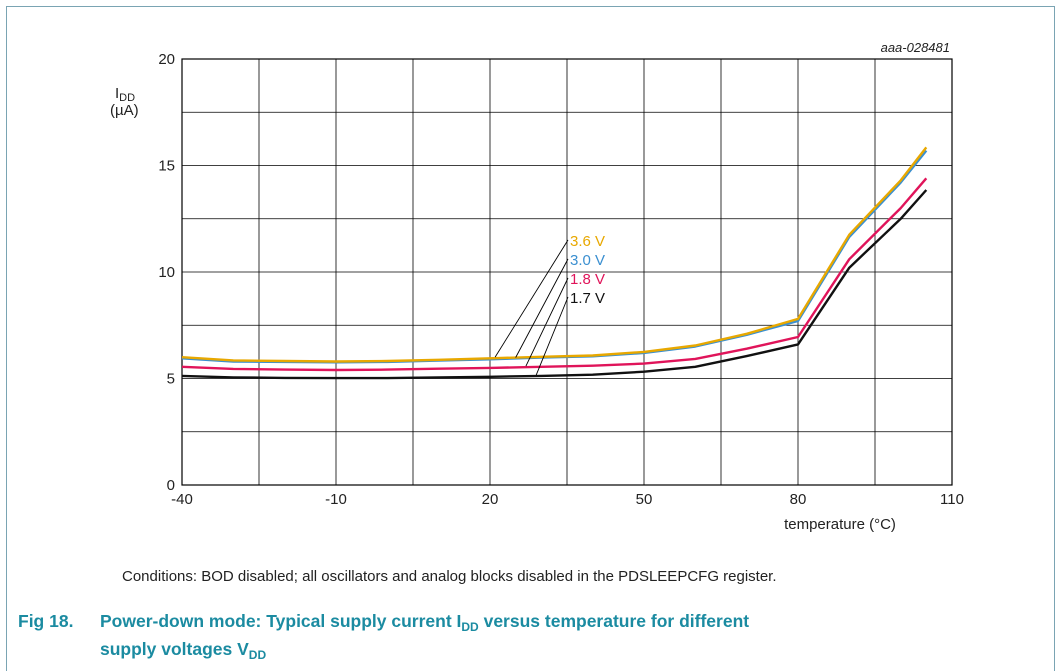  What do you see at coordinates (952, 499) in the screenshot?
I see `x-tick-label: 110` at bounding box center [952, 499].